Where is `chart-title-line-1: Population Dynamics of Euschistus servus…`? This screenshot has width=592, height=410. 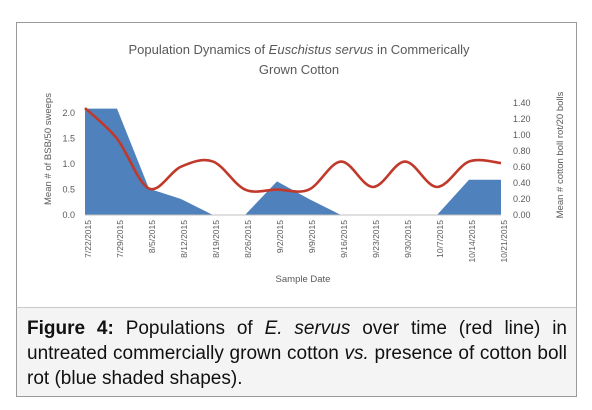
chart-title-line-1: Population Dynamics of Euschistus servus… is located at coordinates (299, 49).